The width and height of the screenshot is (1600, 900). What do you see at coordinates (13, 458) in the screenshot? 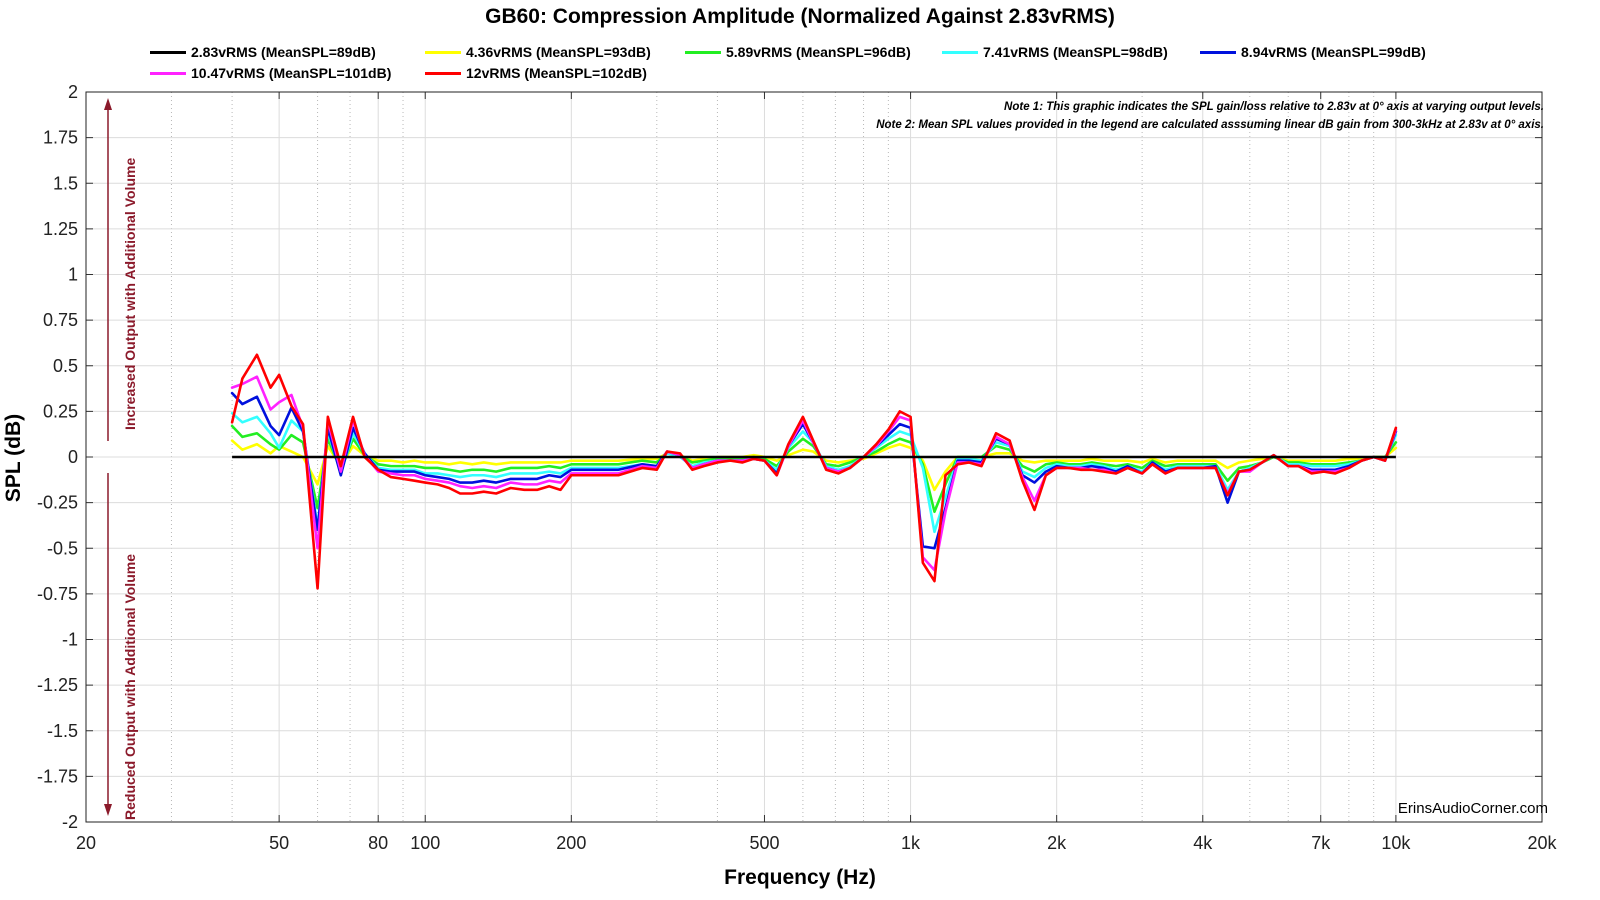
I see `y-axis-label: SPL (dB)` at bounding box center [13, 458].